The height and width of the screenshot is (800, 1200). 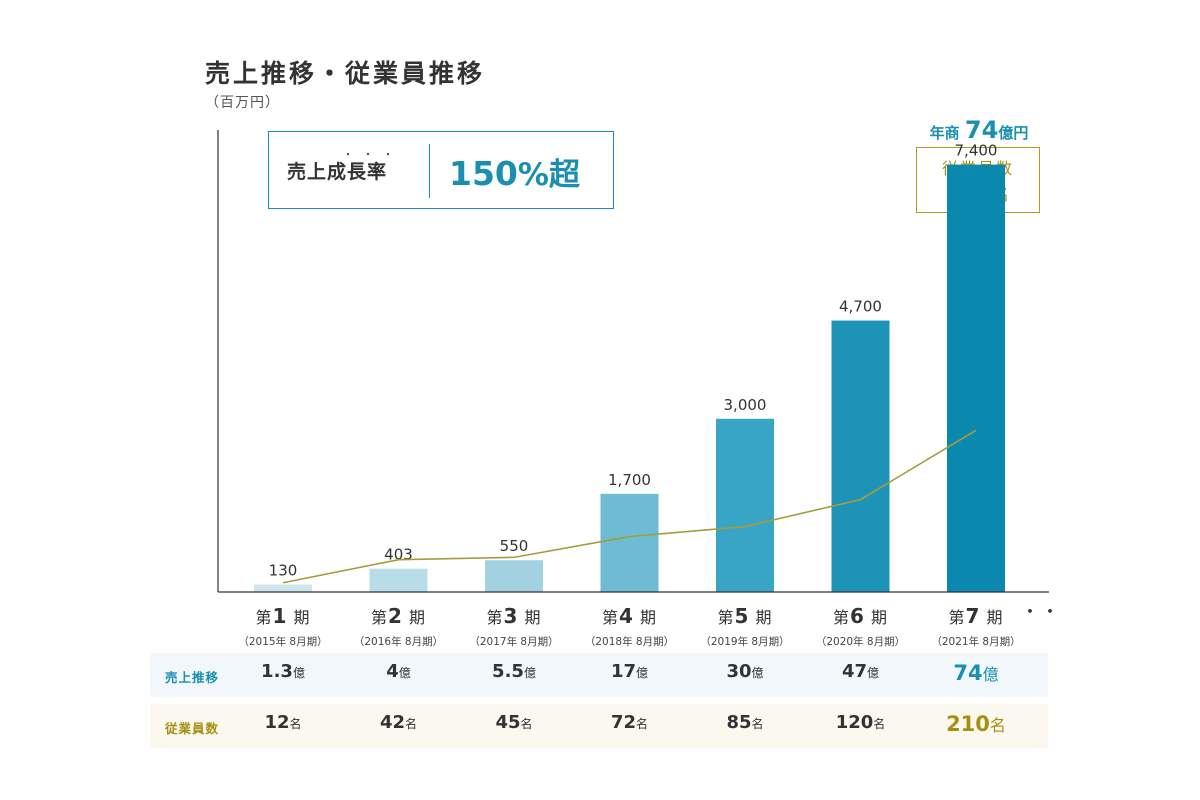 I want to click on employee-trend-line, so click(x=629, y=506).